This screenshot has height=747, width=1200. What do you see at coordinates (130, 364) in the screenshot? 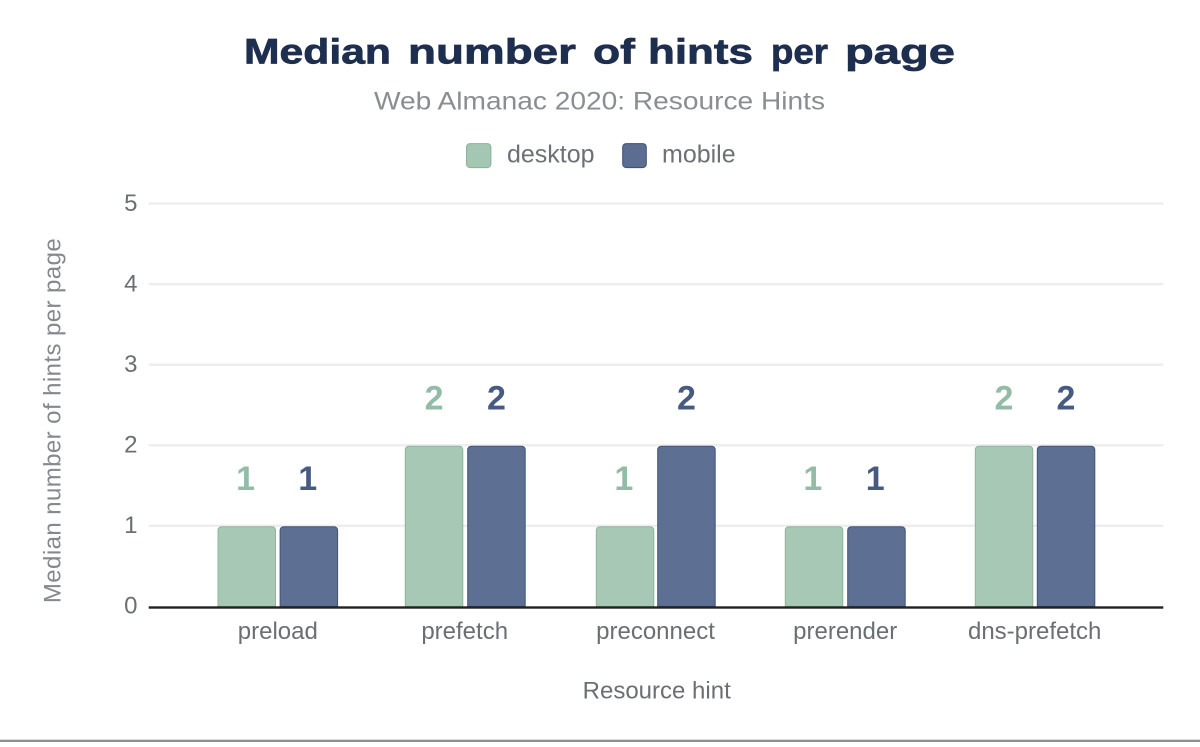
I see `svg-text: 3` at bounding box center [130, 364].